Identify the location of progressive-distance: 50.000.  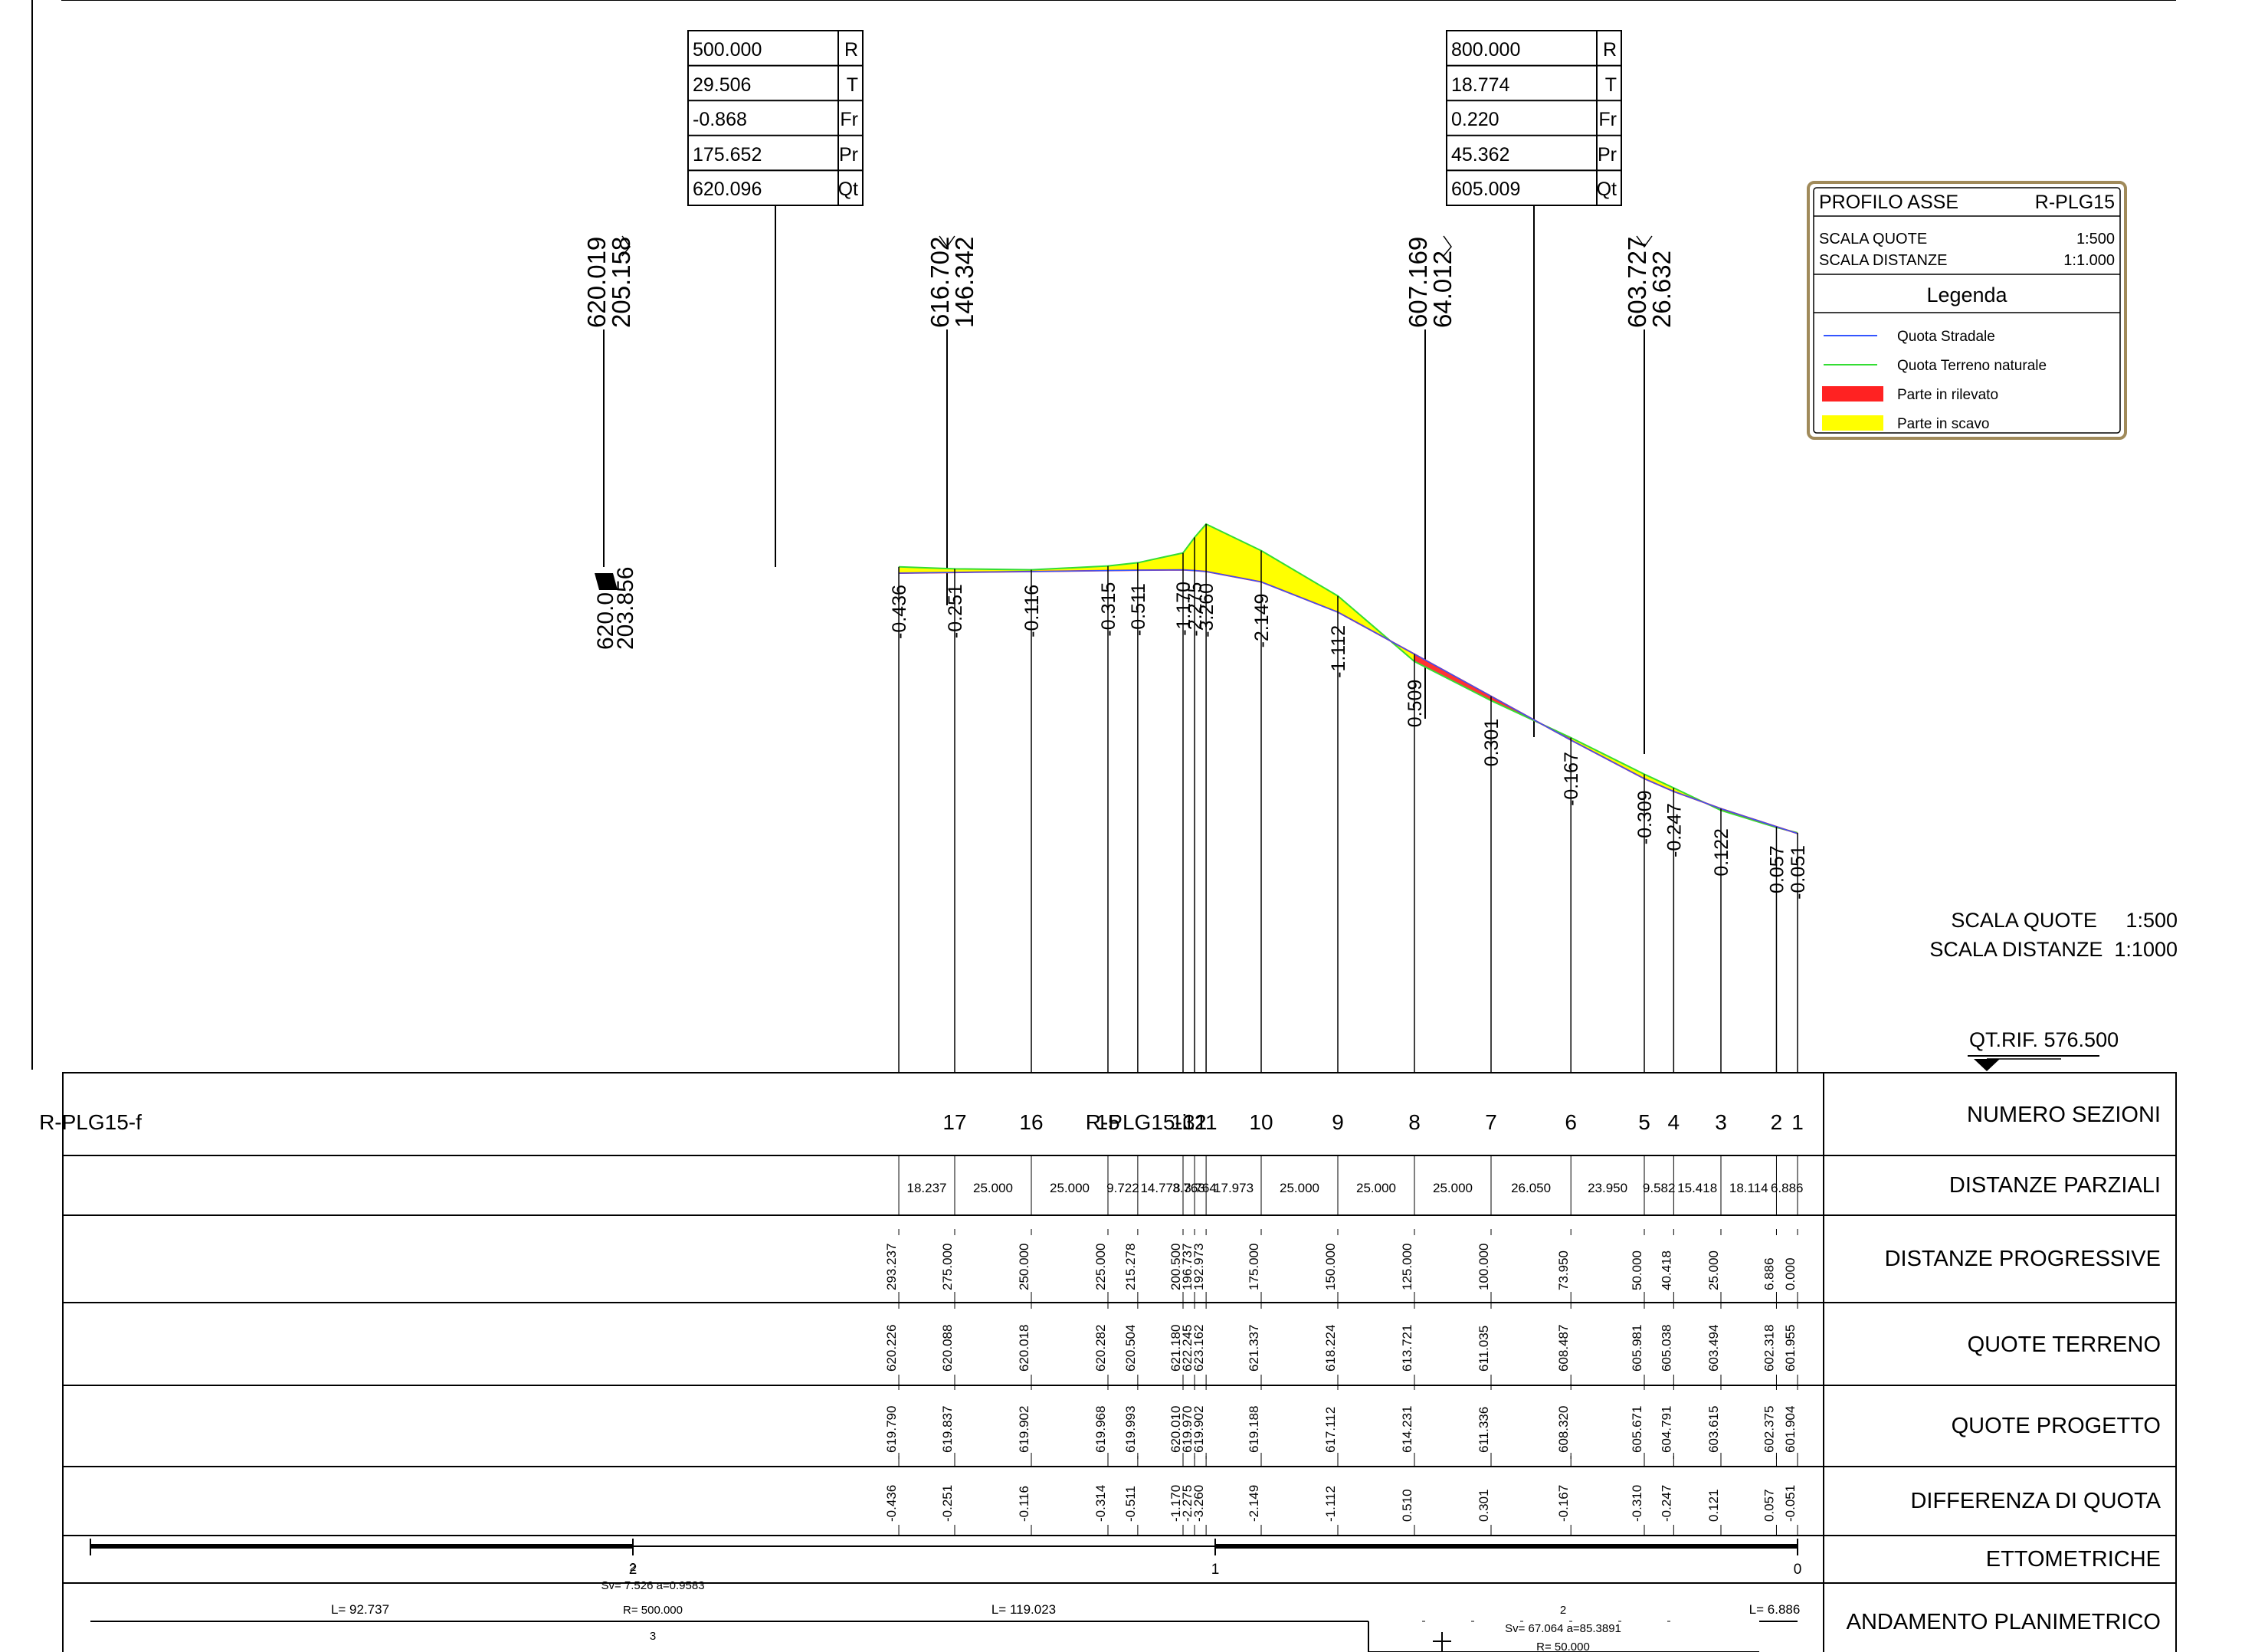
(1637, 1270).